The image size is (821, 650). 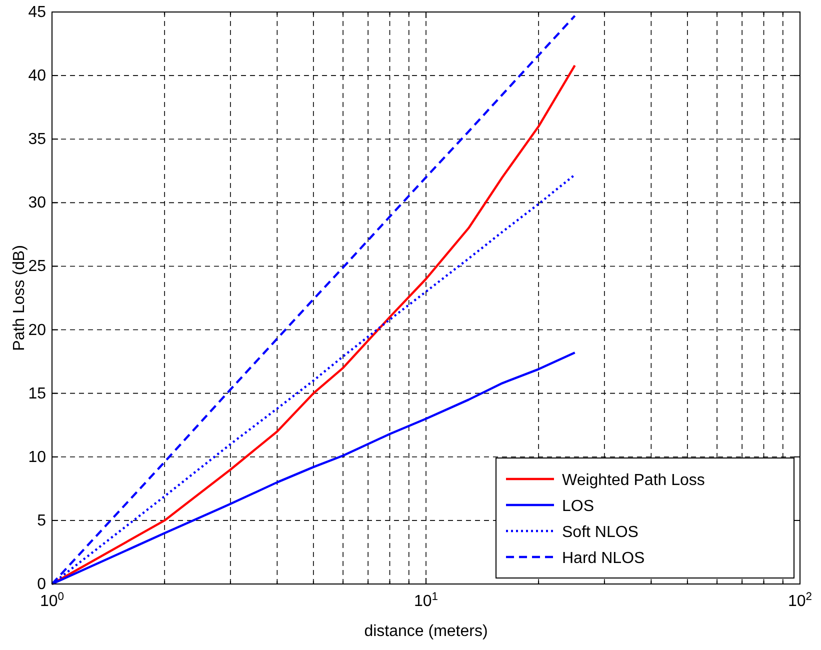 I want to click on x-tick-label: 10$^{1}$, so click(x=426, y=600).